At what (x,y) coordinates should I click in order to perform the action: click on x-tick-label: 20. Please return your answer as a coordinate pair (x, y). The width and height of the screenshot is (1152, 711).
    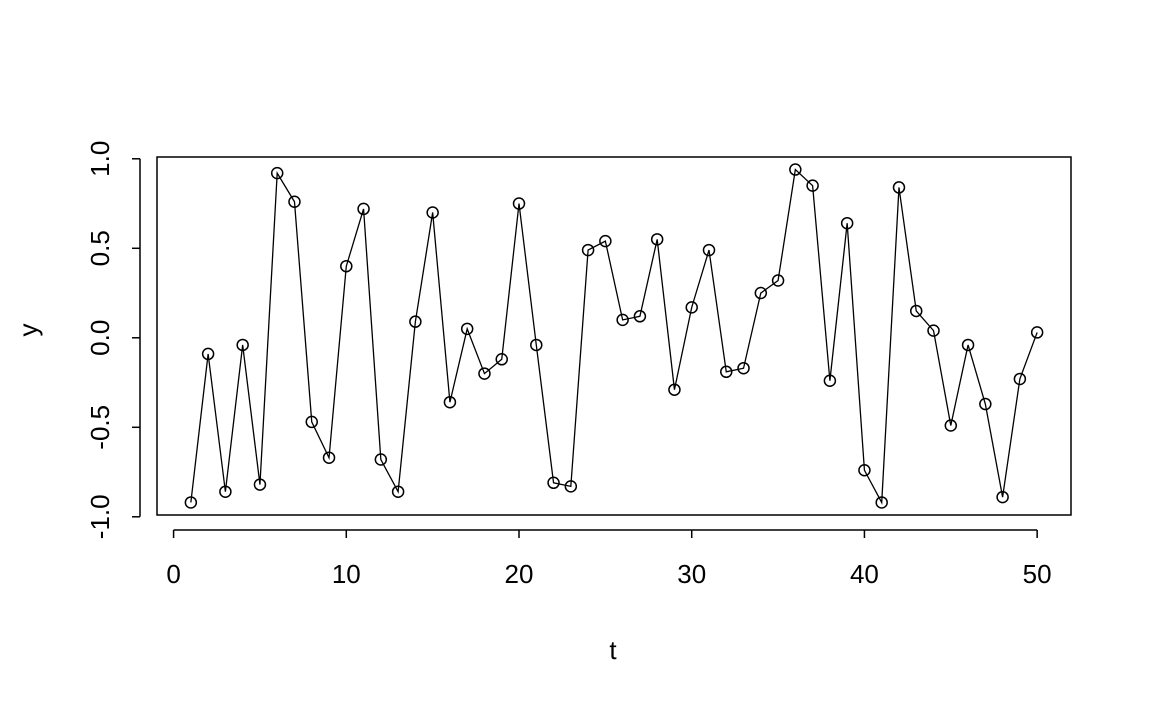
    Looking at the image, I should click on (519, 574).